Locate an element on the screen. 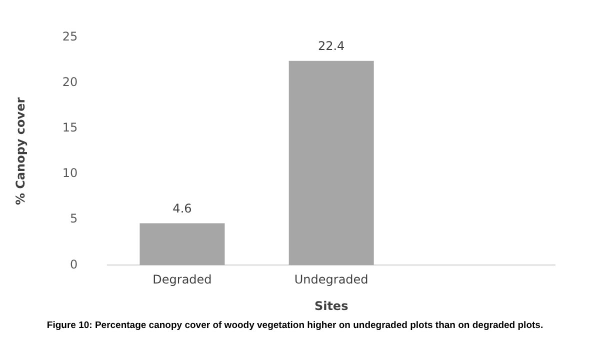  caption: Figure 10: Percentage canopy cover of woody vegetation higher on undegraded plots than on degraded plots. is located at coordinates (295, 325).